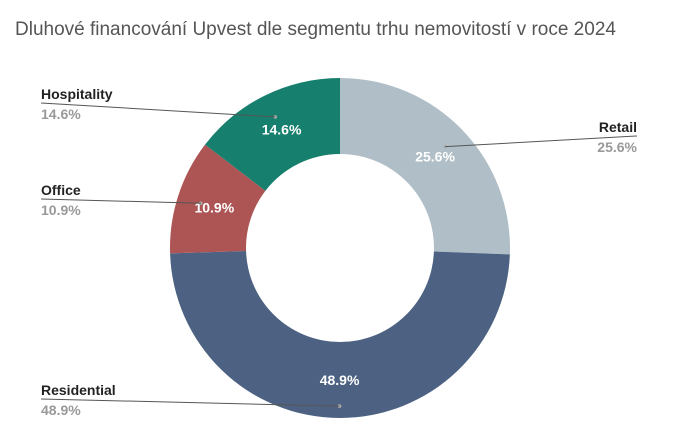 This screenshot has height=439, width=679. What do you see at coordinates (617, 147) in the screenshot?
I see `category-percent-retail: 25.6%` at bounding box center [617, 147].